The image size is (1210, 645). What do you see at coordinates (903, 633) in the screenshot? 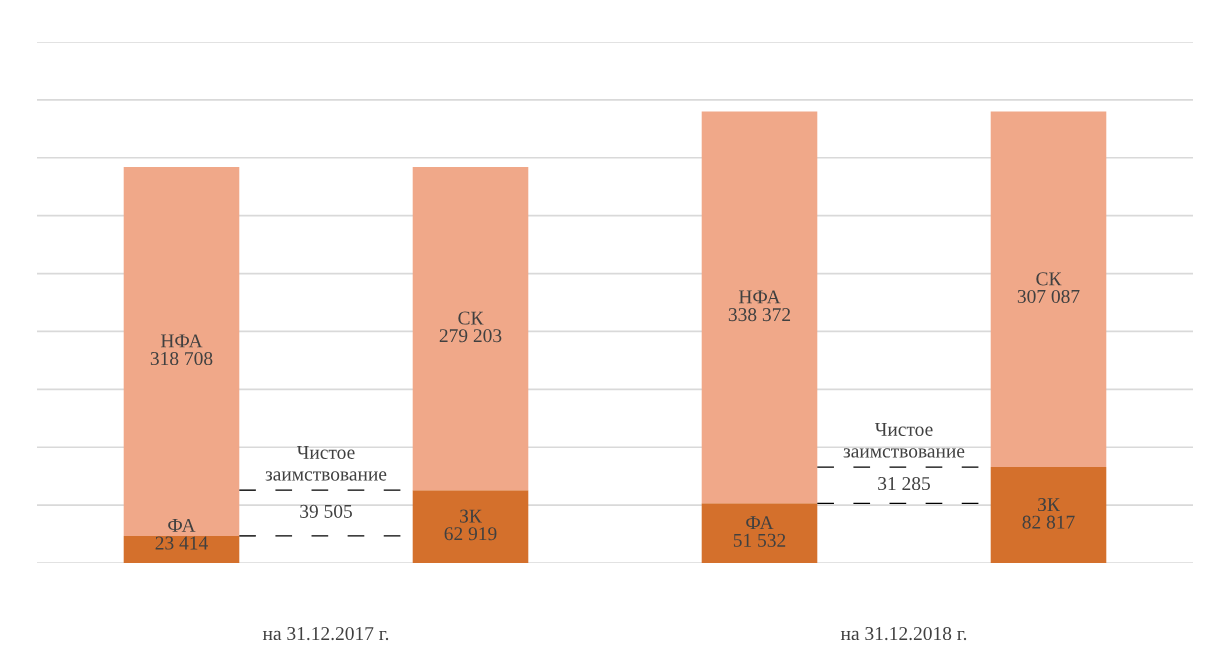
I see `text: на 31.12.2018 г.` at bounding box center [903, 633].